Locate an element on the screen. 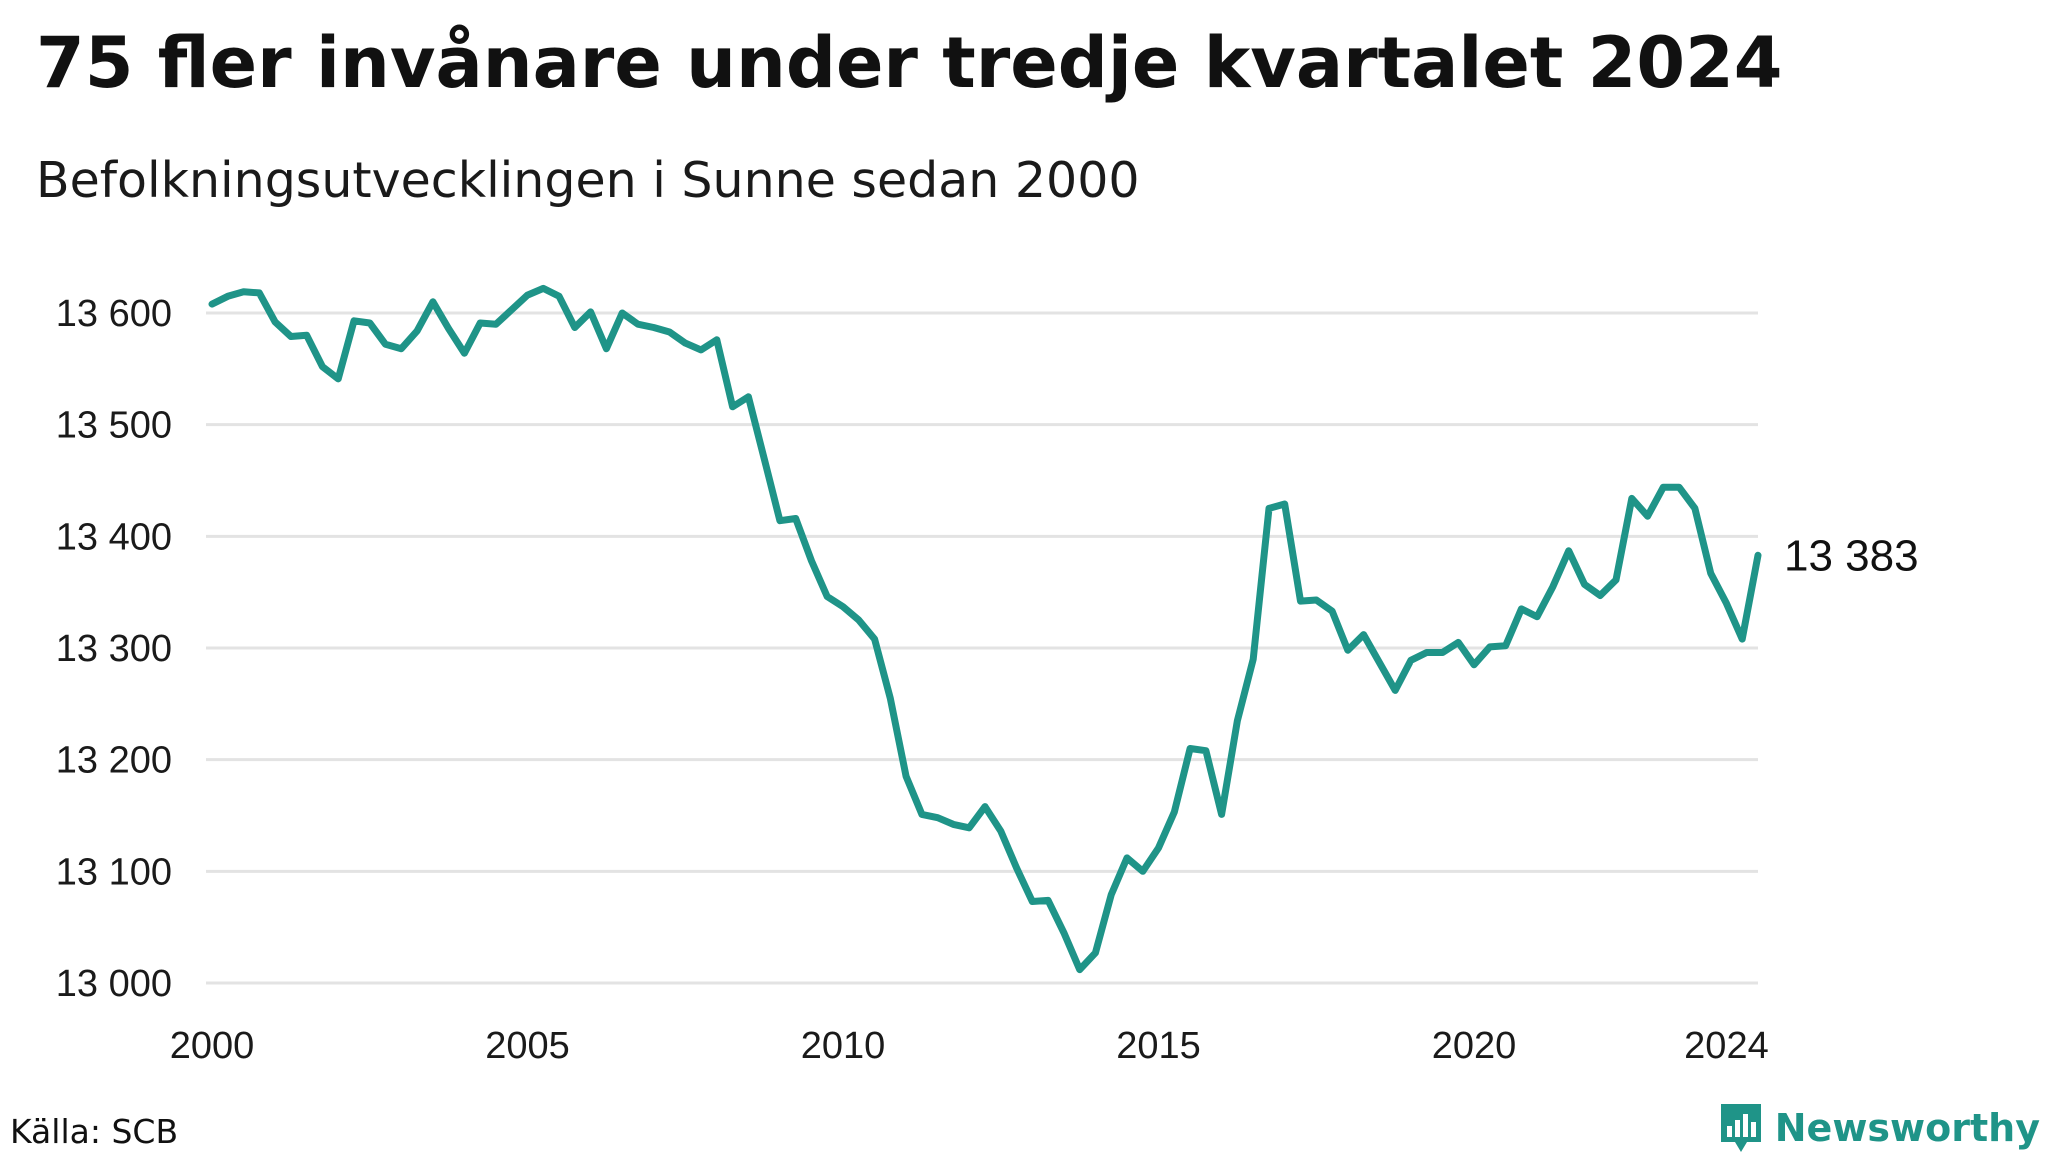 The width and height of the screenshot is (2048, 1156). y-tick-label: 13 400 is located at coordinates (114, 537).